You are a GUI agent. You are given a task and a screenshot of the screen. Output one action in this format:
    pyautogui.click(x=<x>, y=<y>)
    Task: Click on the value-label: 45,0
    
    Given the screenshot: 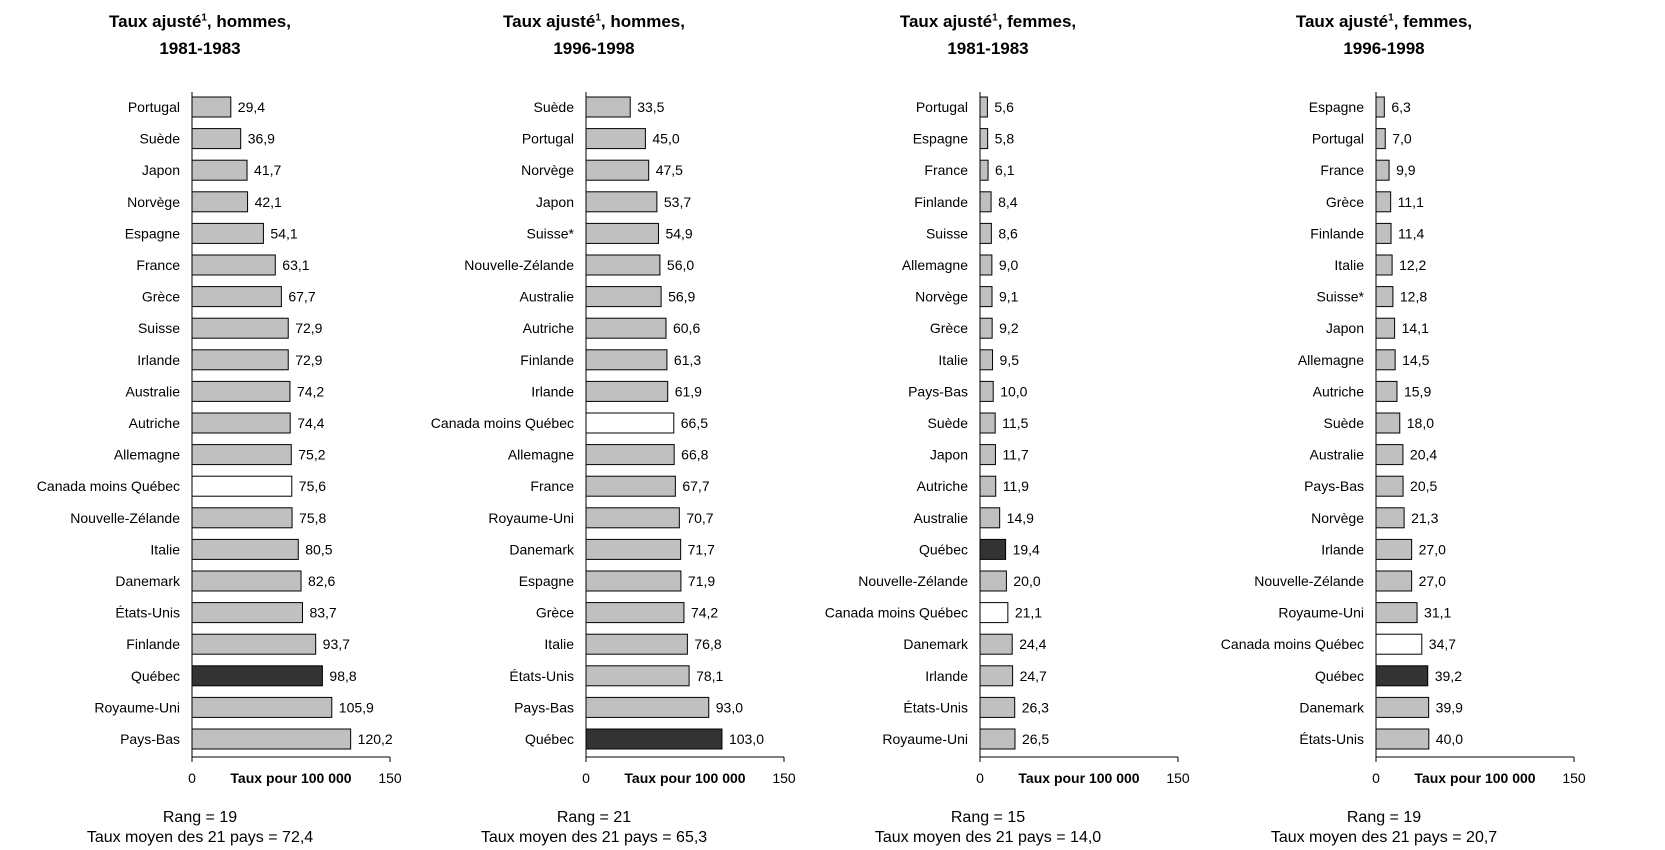 What is the action you would take?
    pyautogui.click(x=665, y=139)
    